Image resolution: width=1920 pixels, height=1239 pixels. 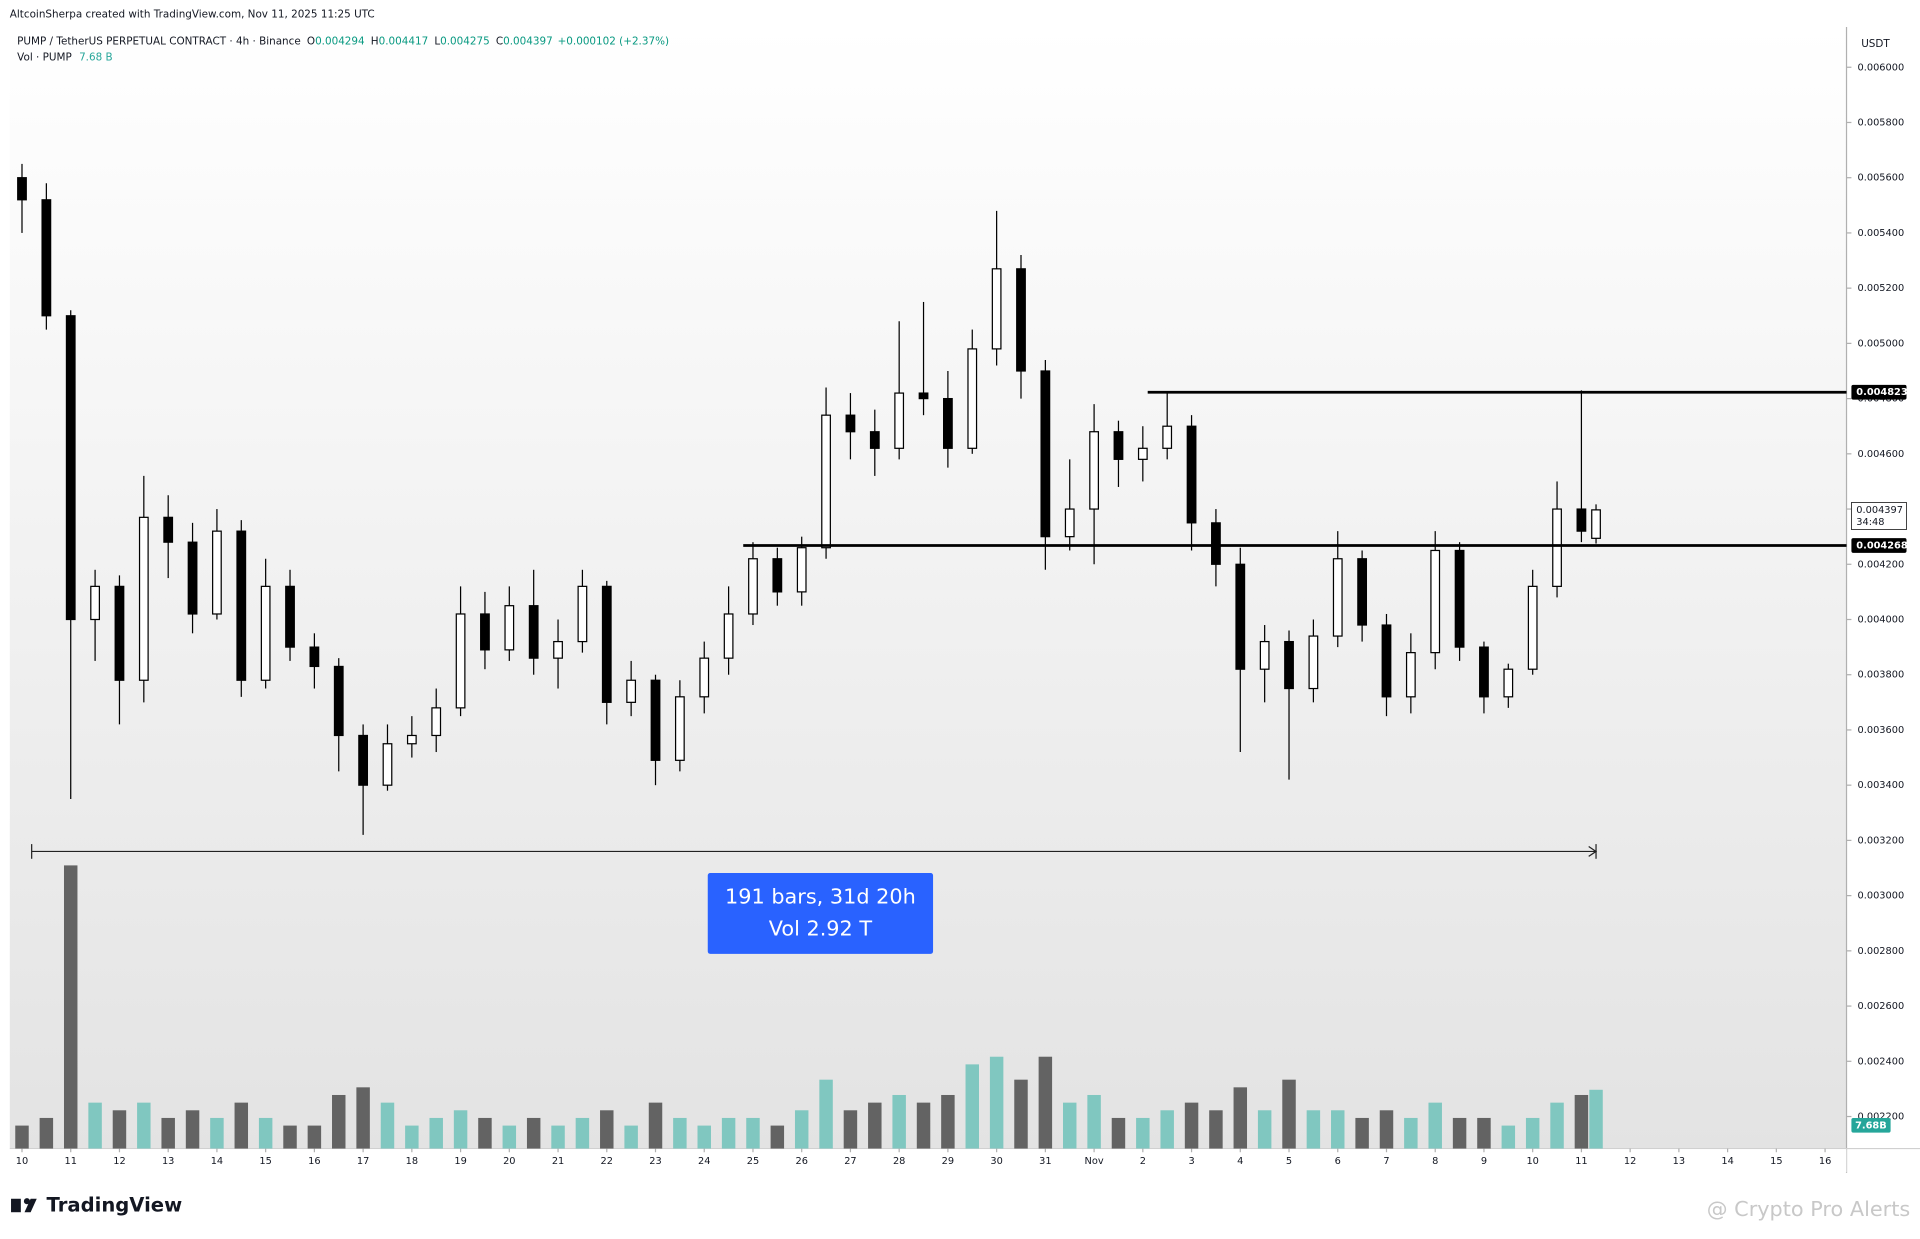 What do you see at coordinates (44, 58) in the screenshot?
I see `vol-name: Vol · PUMP` at bounding box center [44, 58].